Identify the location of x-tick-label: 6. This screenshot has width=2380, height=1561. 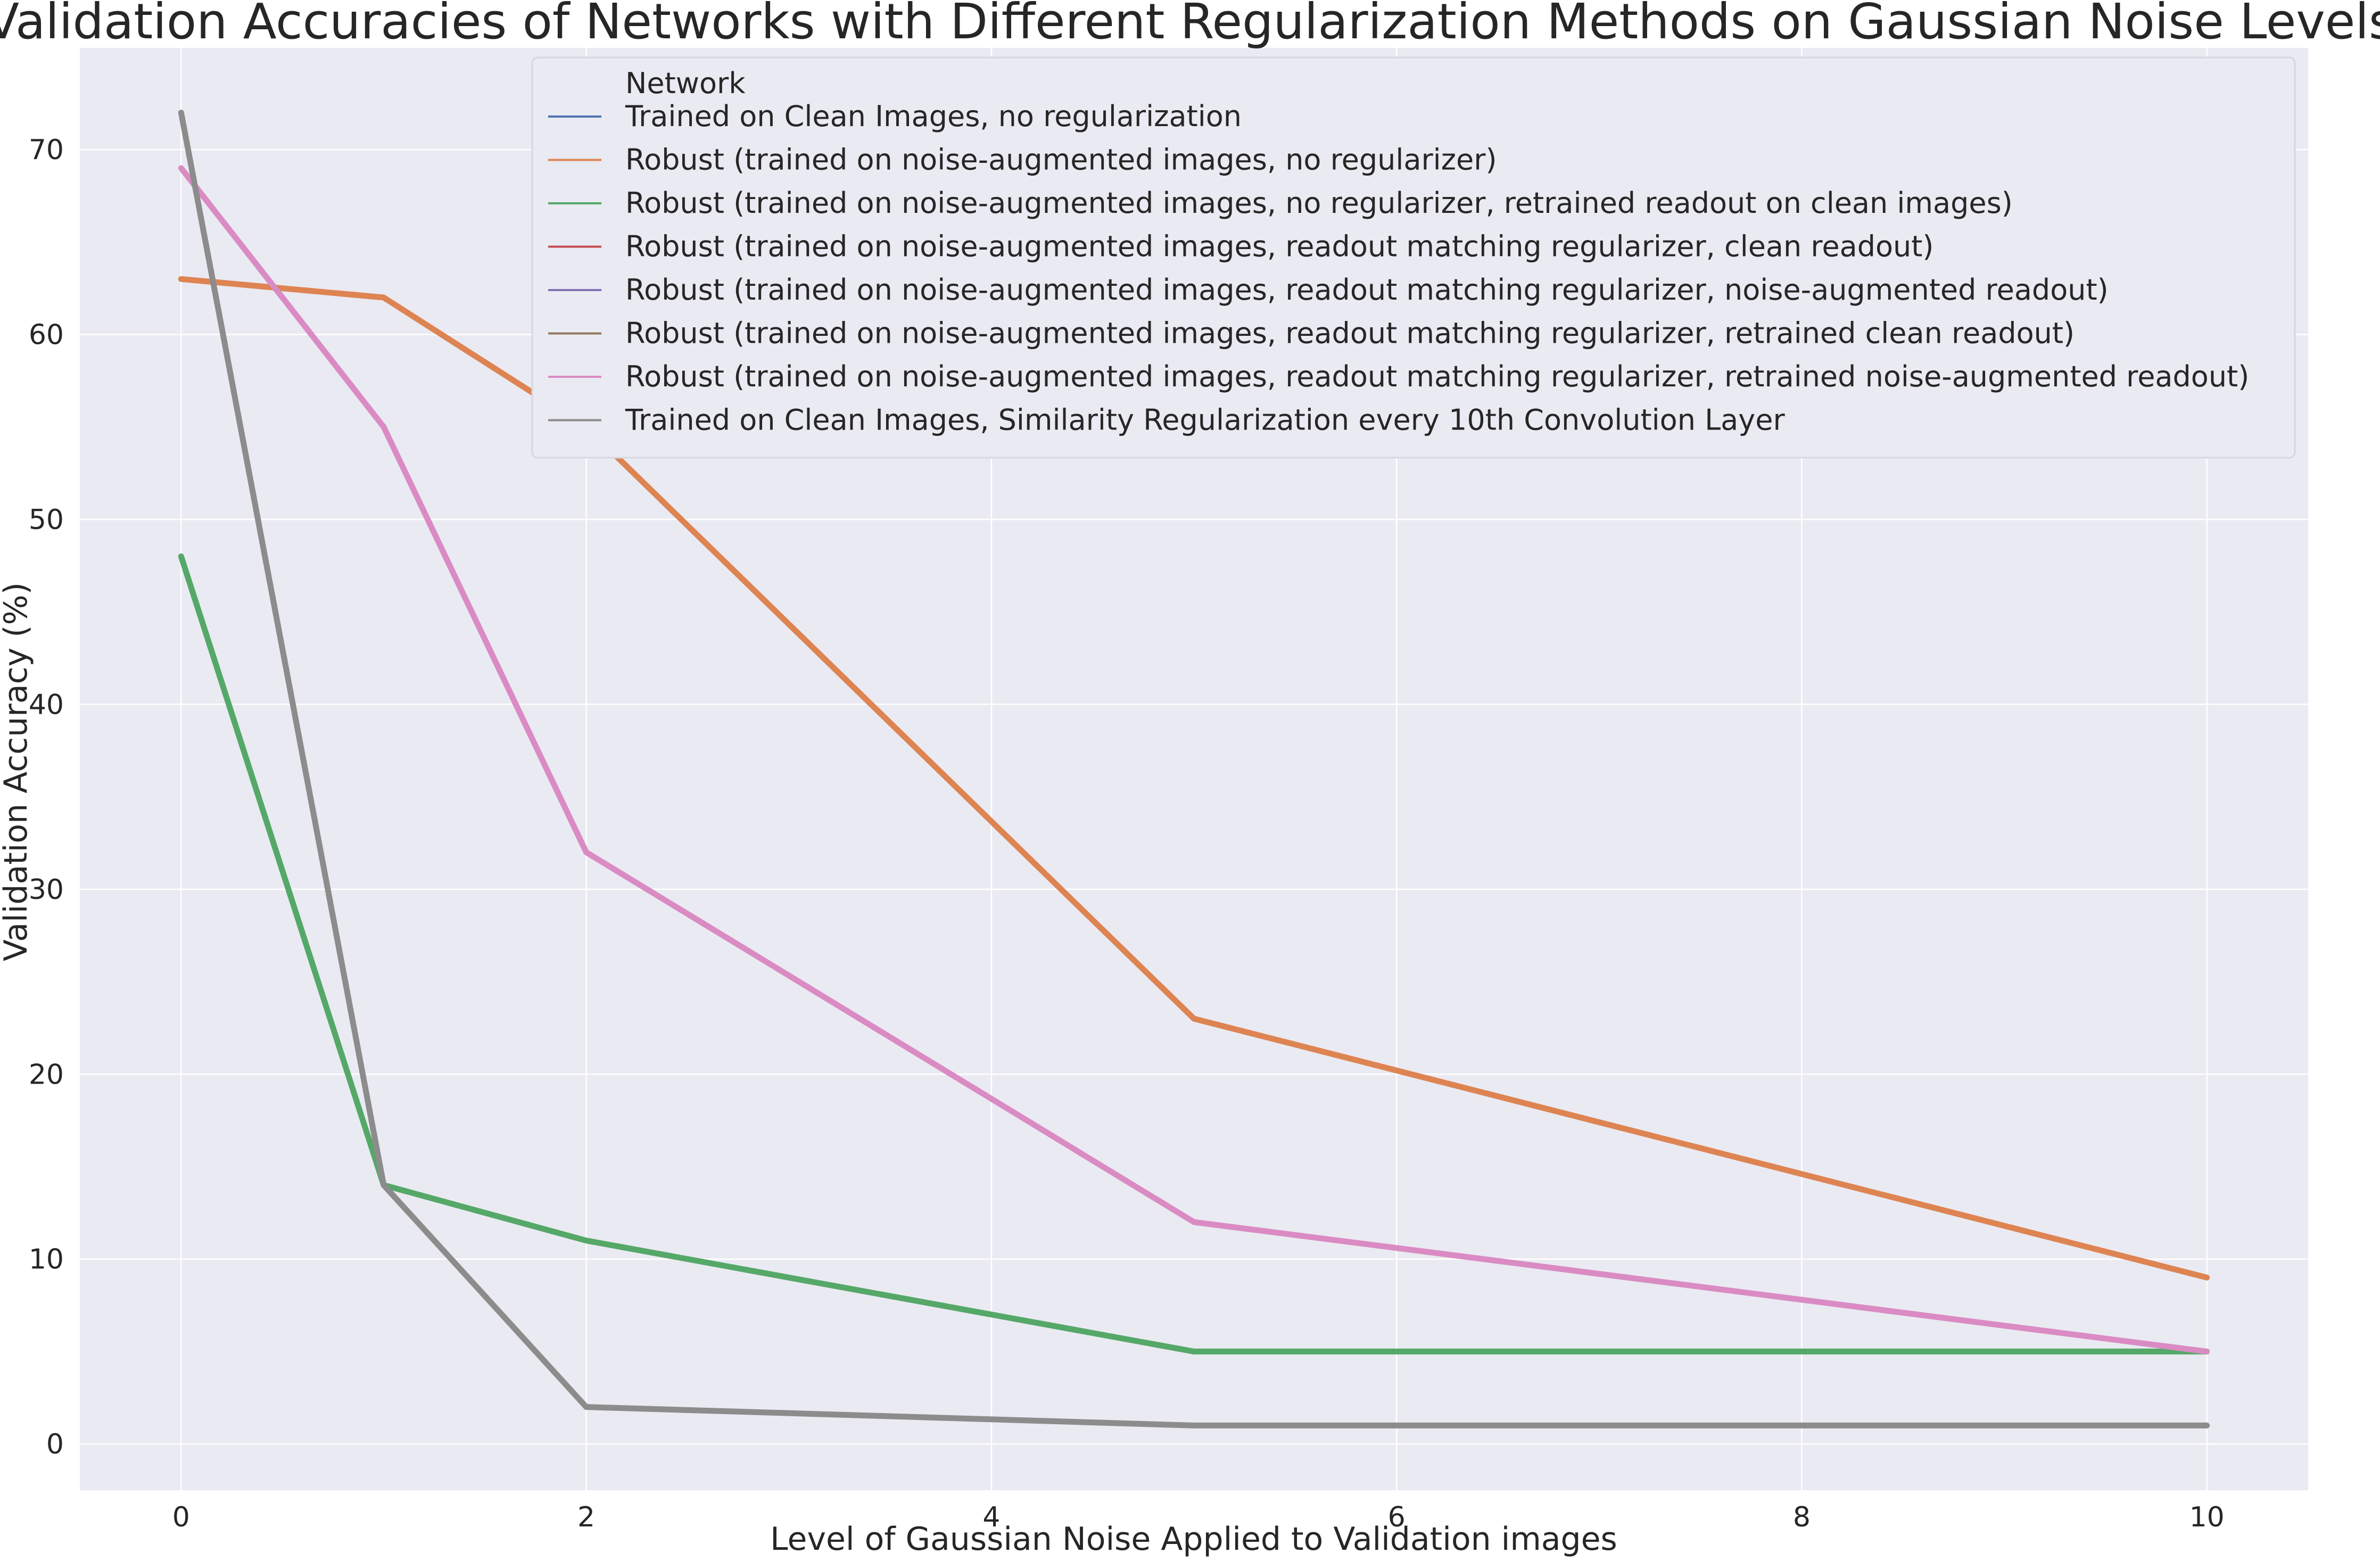
(1397, 1517).